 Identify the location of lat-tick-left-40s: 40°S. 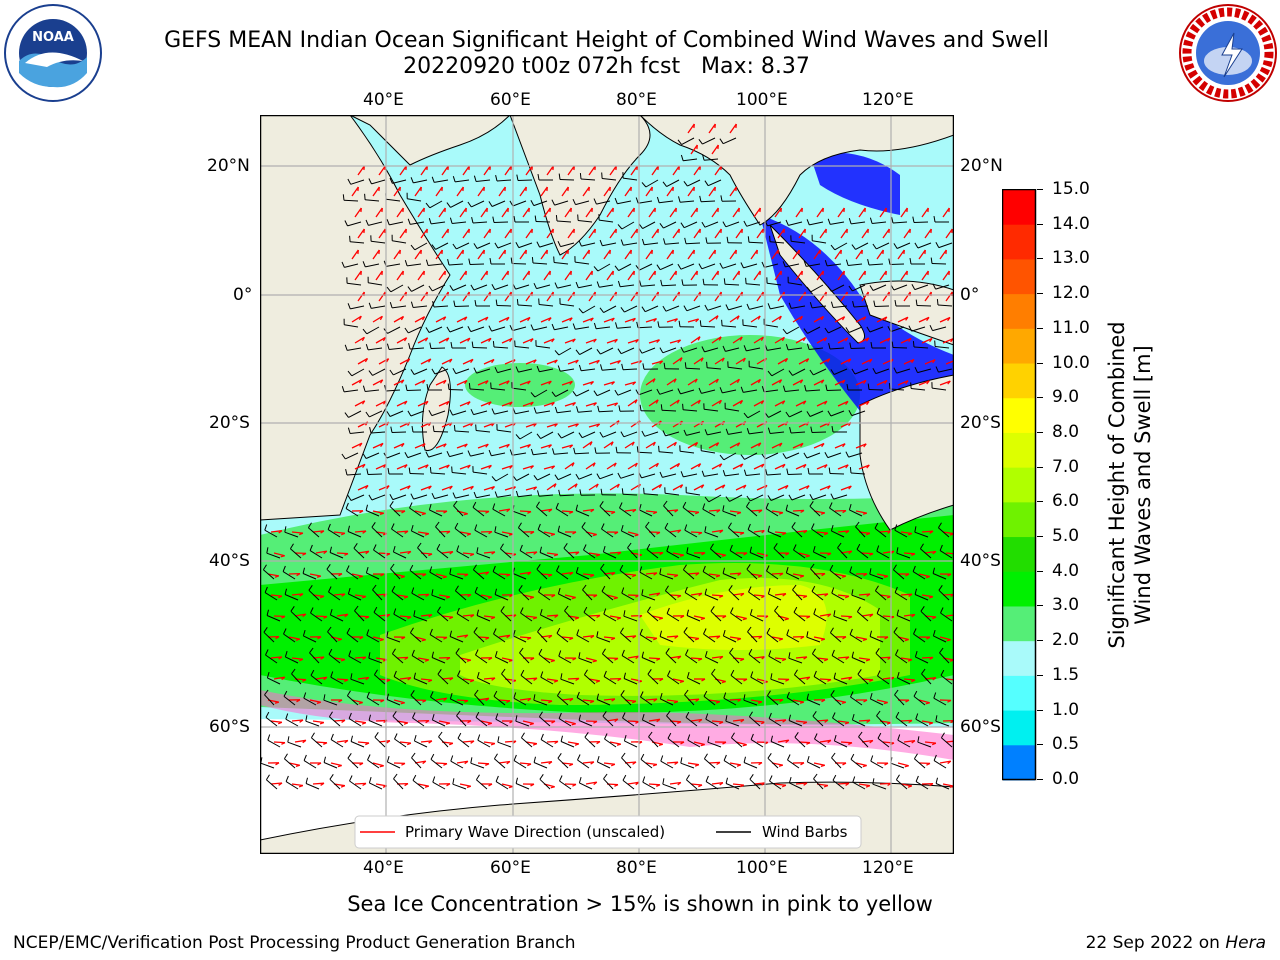
(229, 561).